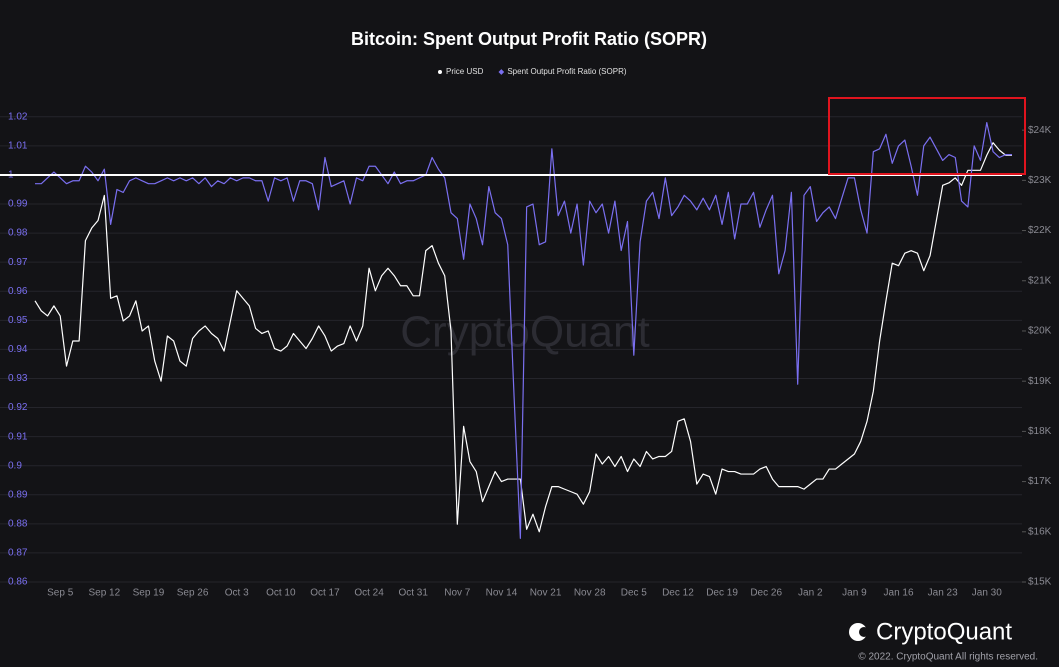 The width and height of the screenshot is (1059, 667). I want to click on y-tick-label: 0.88, so click(18, 523).